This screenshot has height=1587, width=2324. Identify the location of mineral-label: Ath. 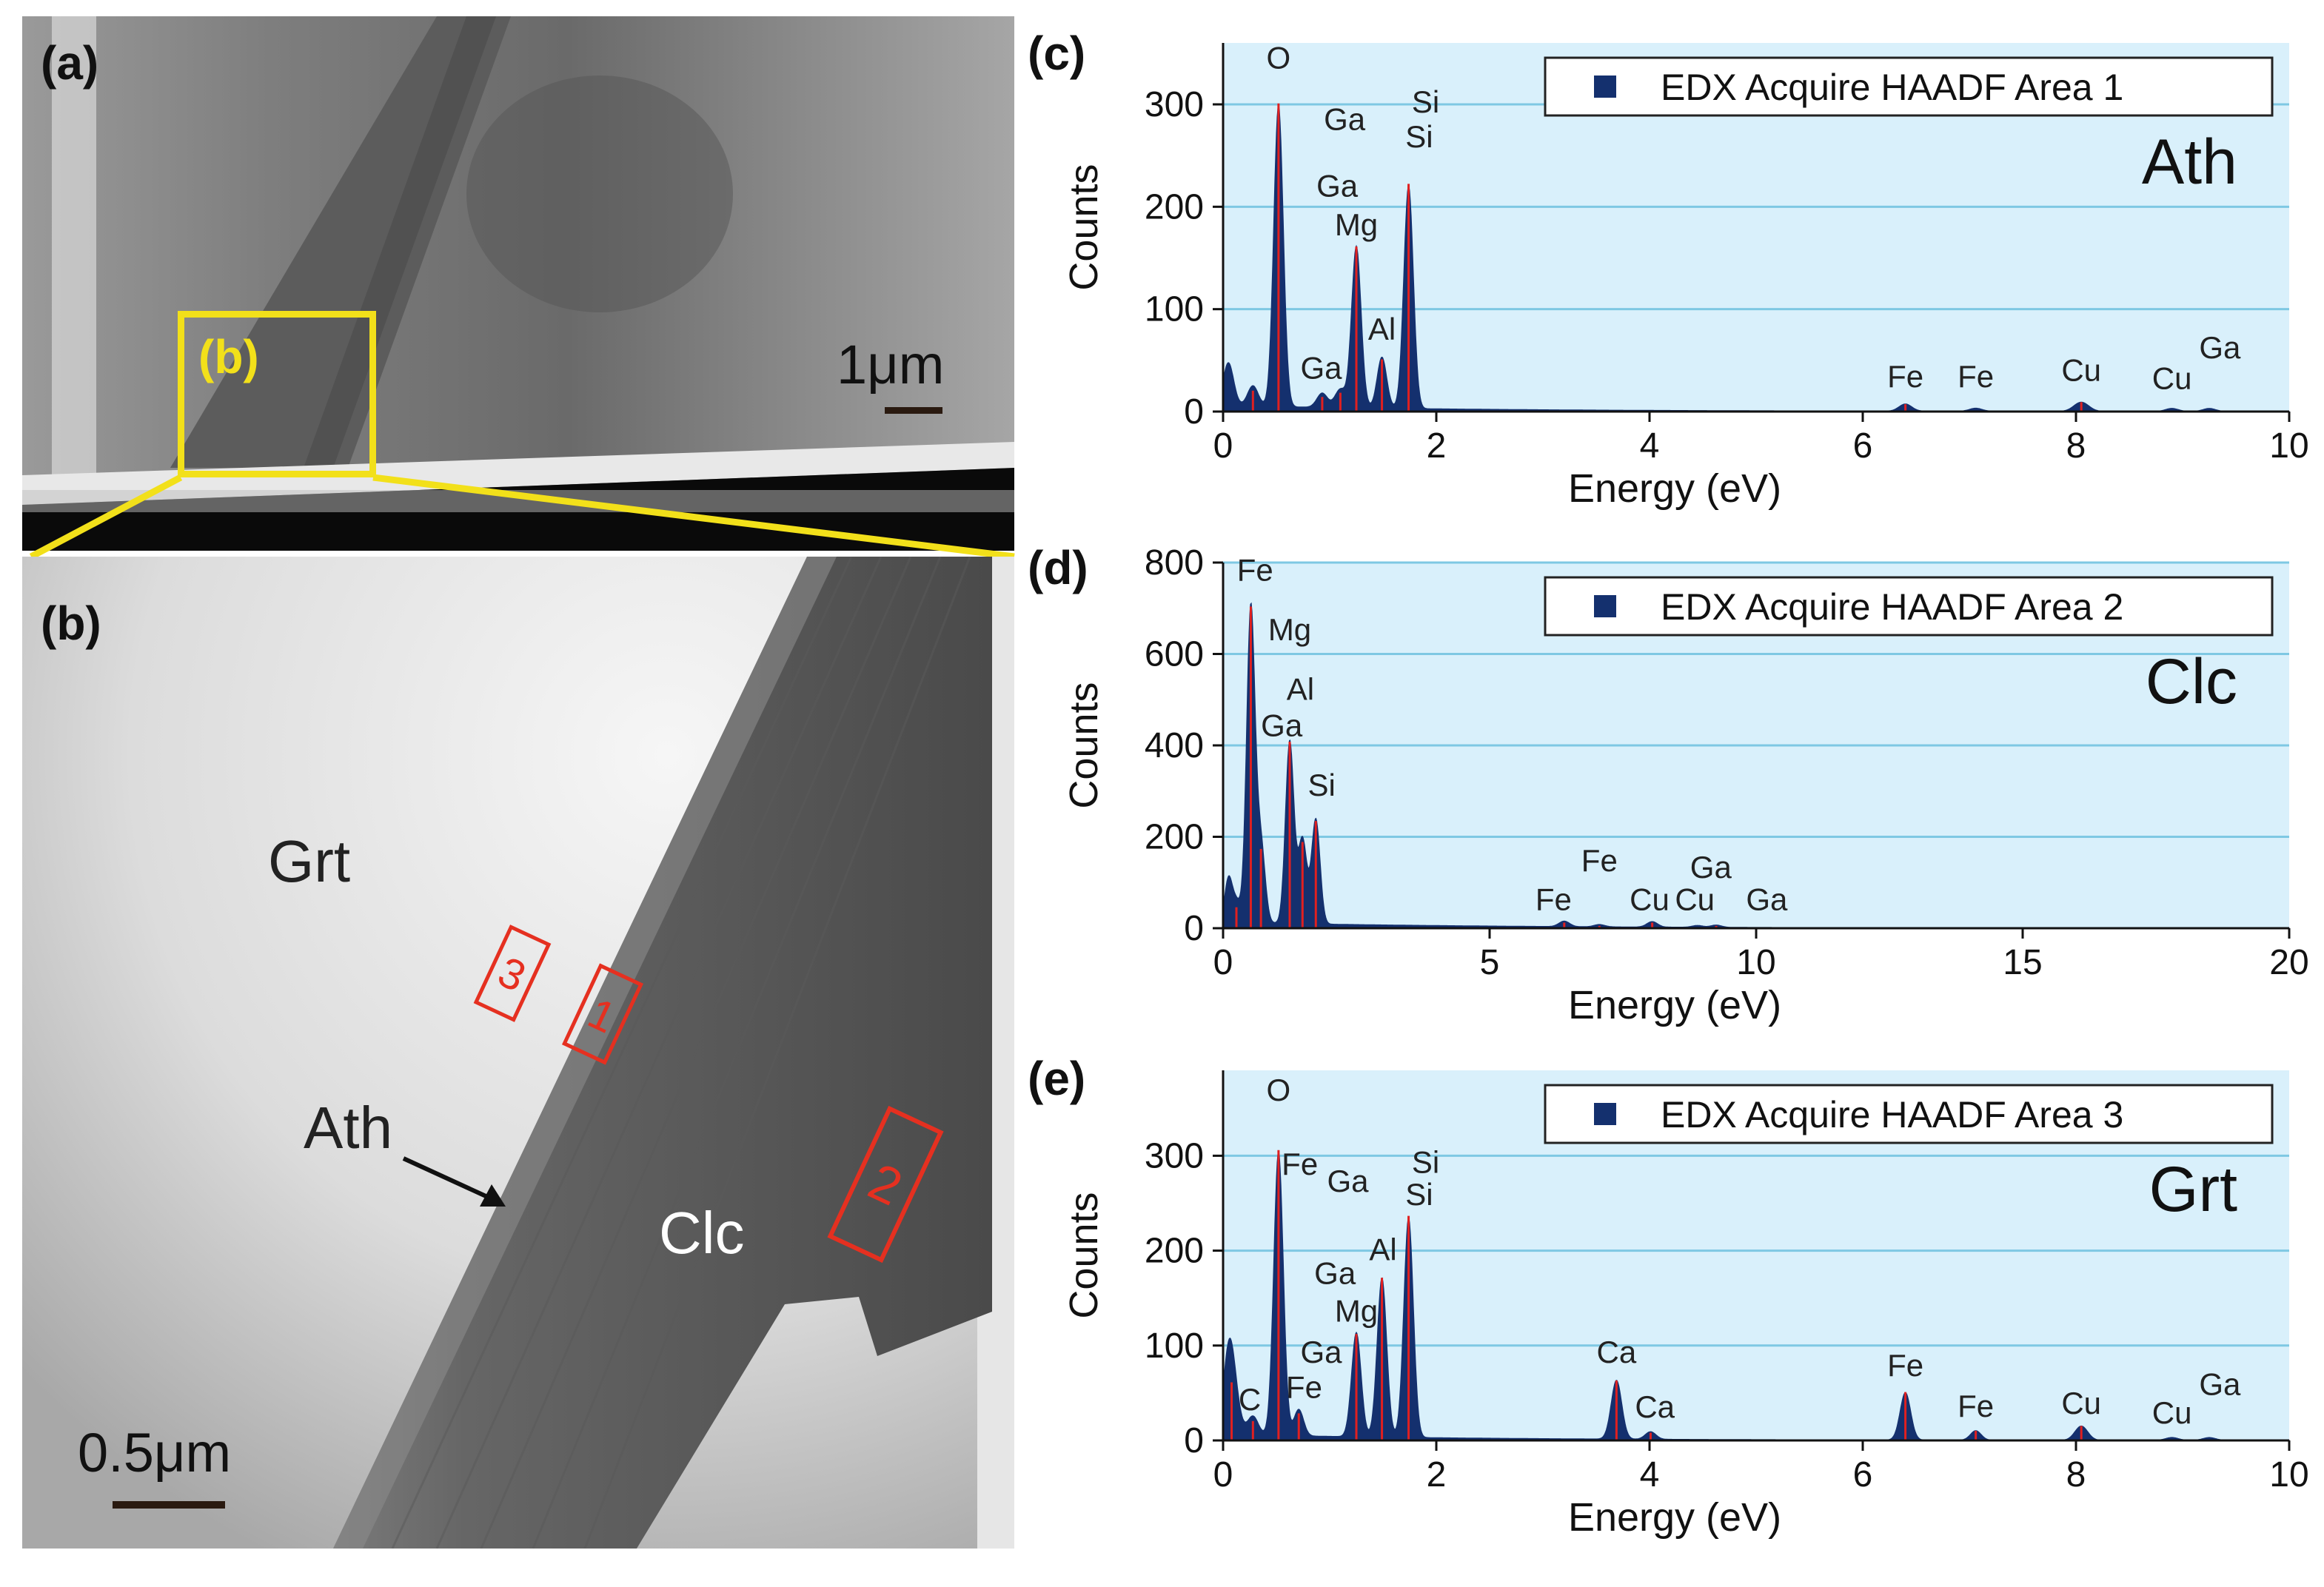
(2189, 162).